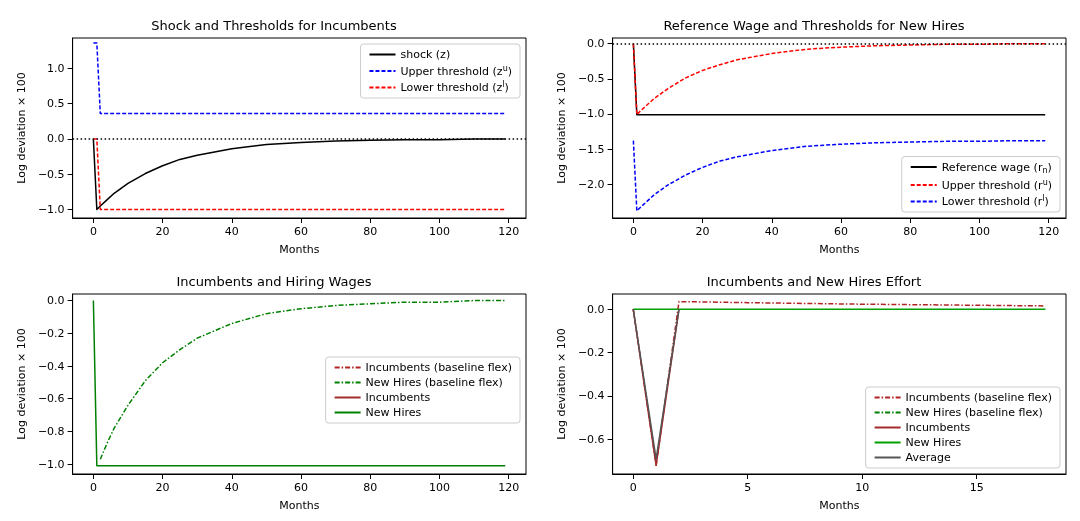  What do you see at coordinates (56, 68) in the screenshot?
I see `y-tick-label: 1.0` at bounding box center [56, 68].